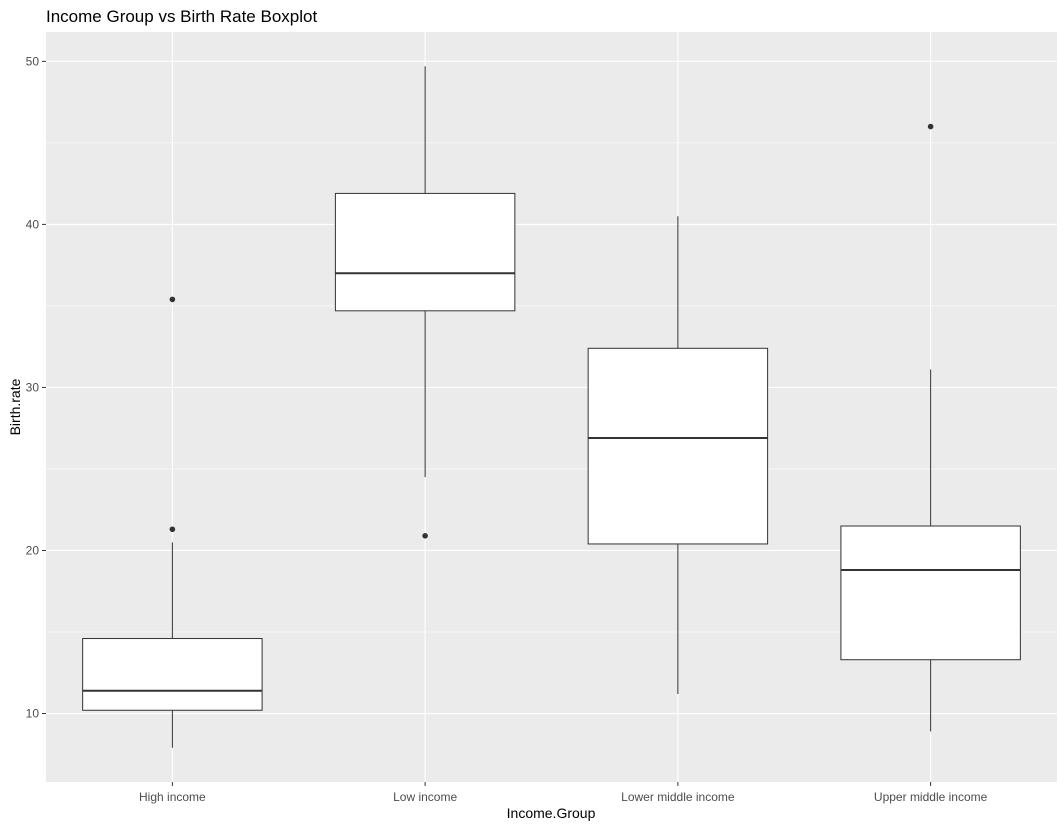  What do you see at coordinates (678, 797) in the screenshot?
I see `x-tick-label: Lower middle income` at bounding box center [678, 797].